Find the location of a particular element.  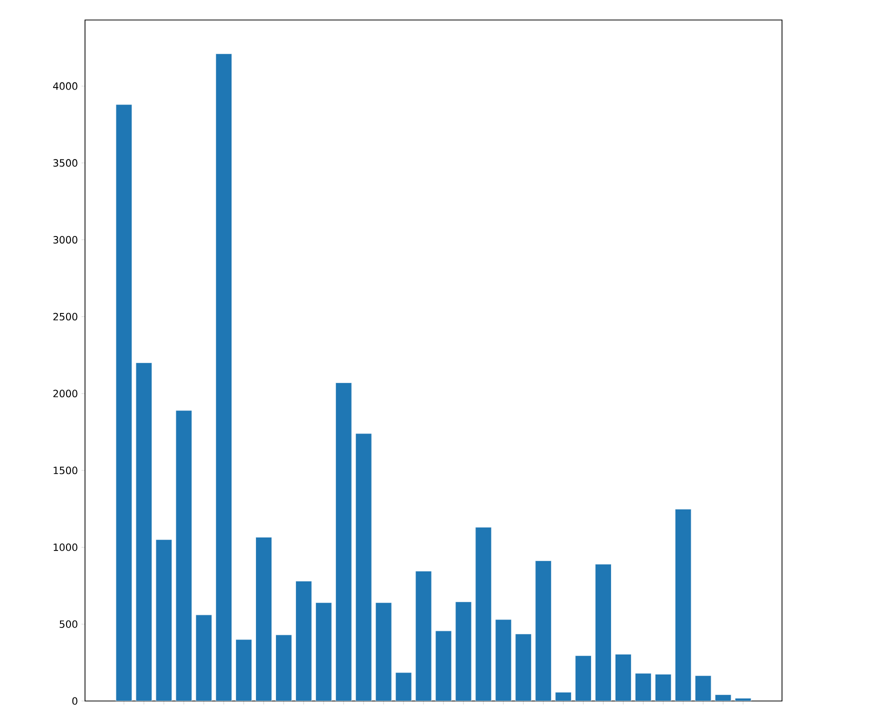

y-tick-label: 2500 is located at coordinates (65, 316).